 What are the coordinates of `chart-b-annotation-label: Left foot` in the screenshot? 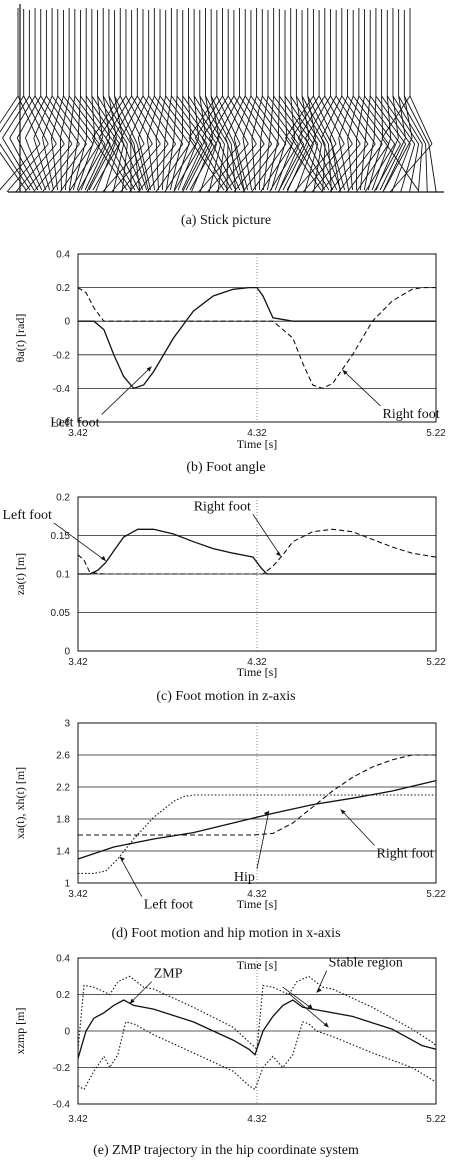 It's located at (74, 423).